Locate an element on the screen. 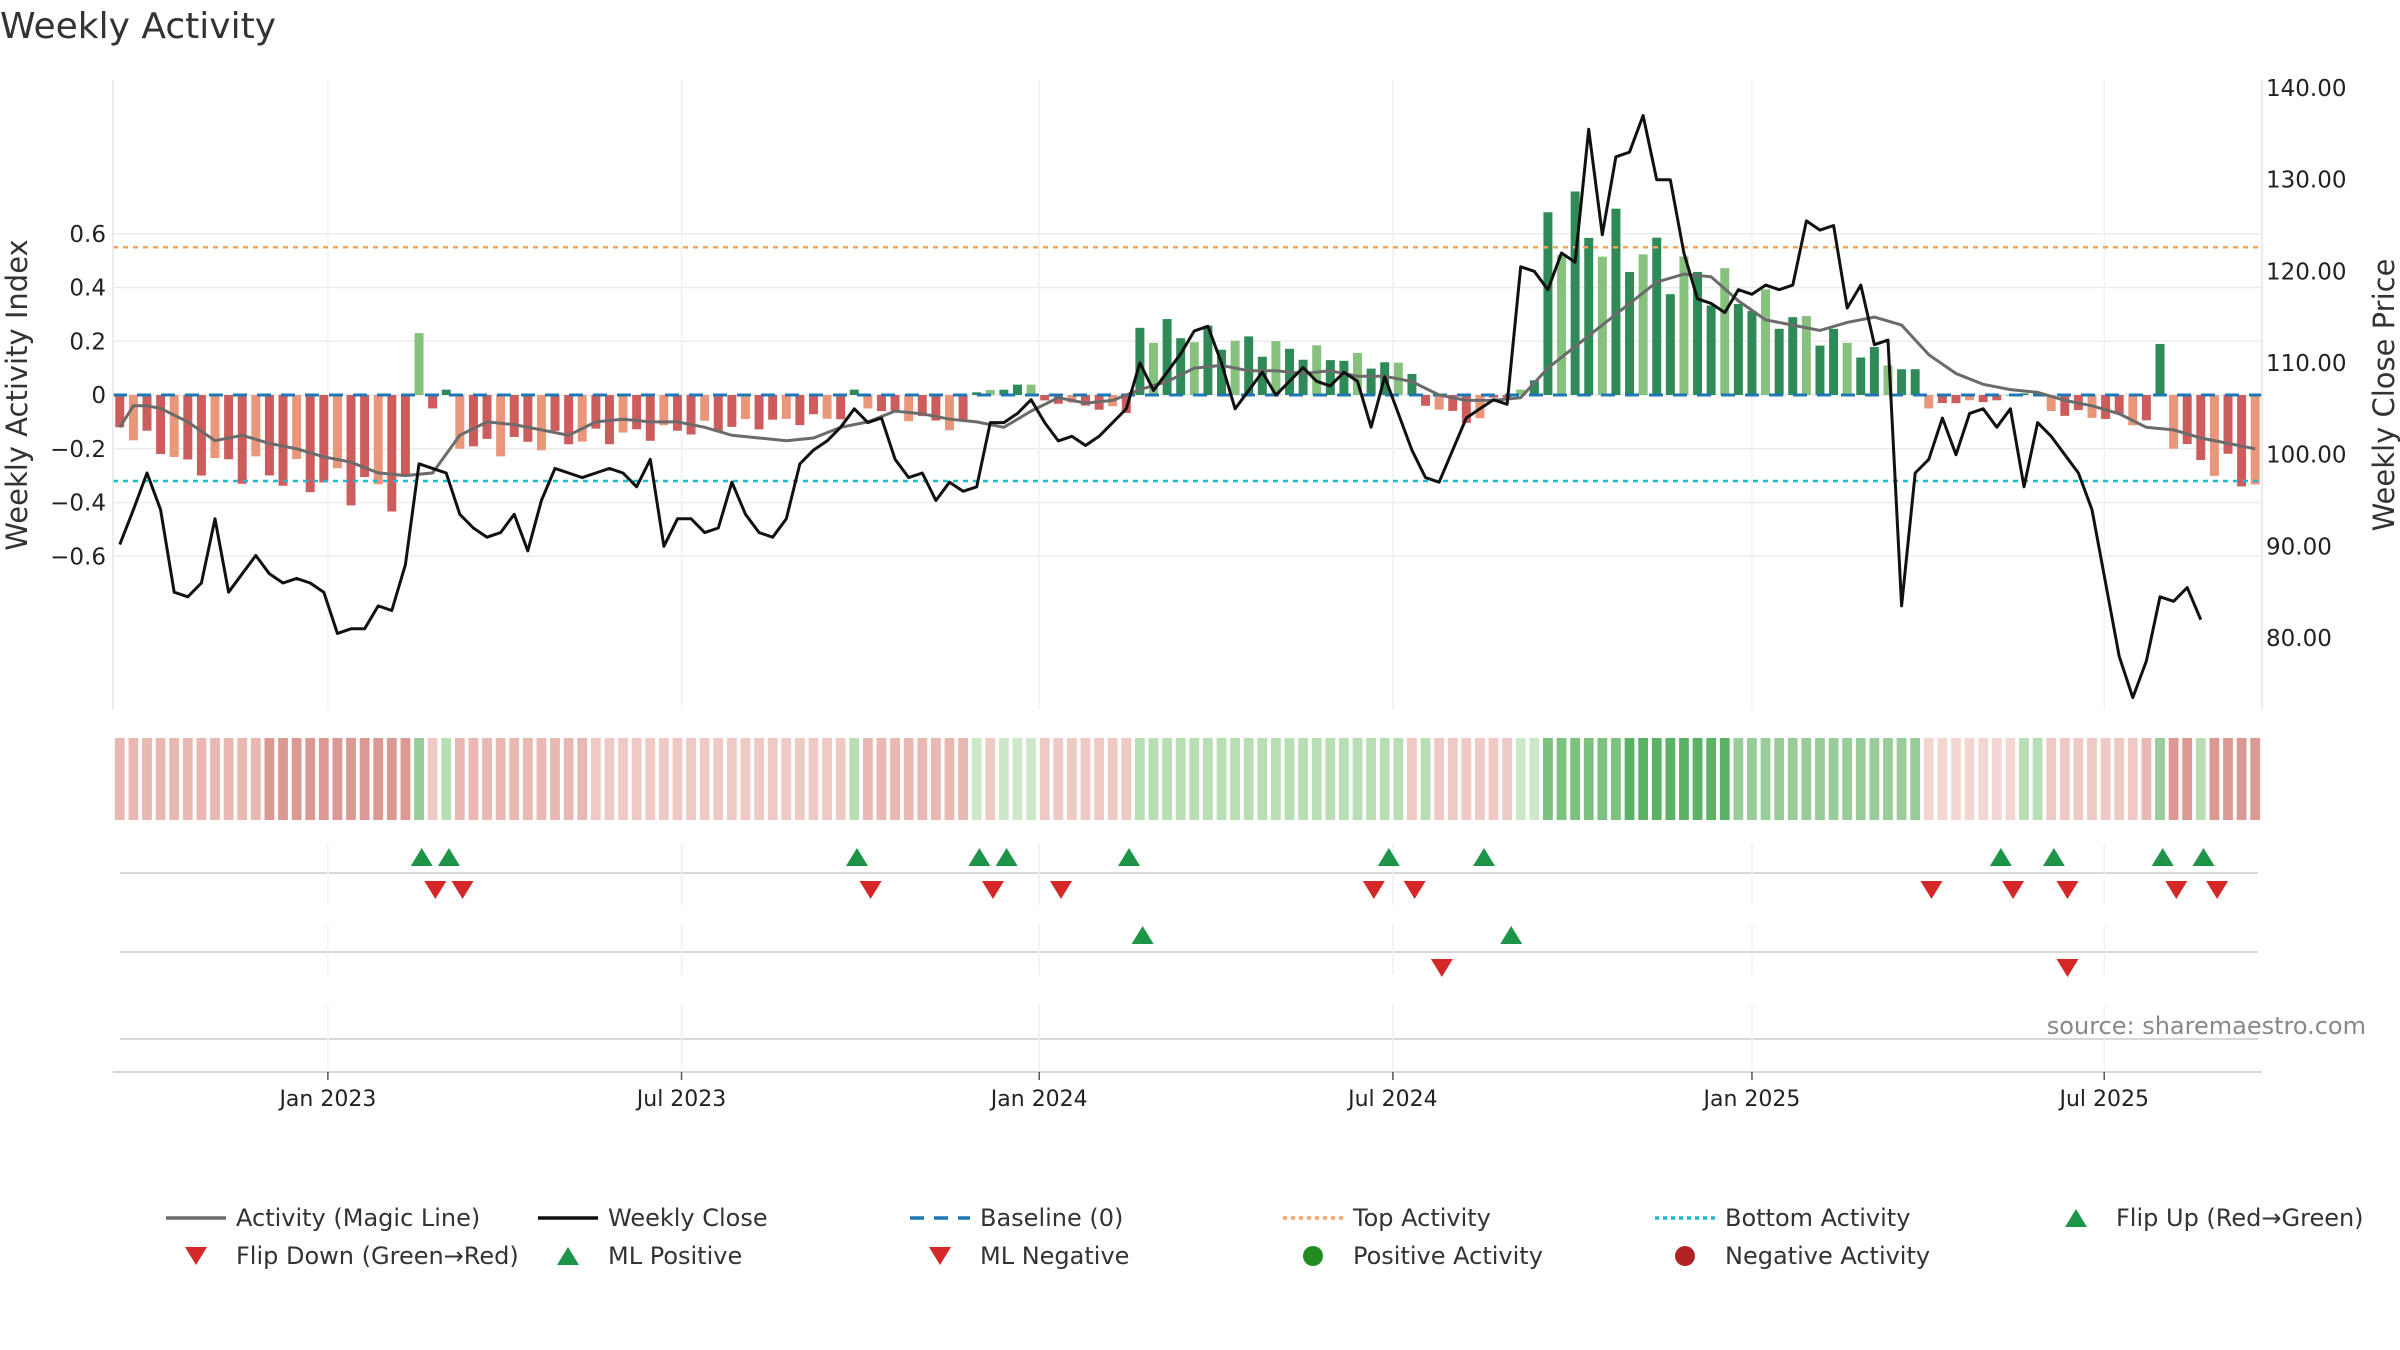 Image resolution: width=2400 pixels, height=1350 pixels. legend-label: Positive Activity is located at coordinates (1448, 1256).